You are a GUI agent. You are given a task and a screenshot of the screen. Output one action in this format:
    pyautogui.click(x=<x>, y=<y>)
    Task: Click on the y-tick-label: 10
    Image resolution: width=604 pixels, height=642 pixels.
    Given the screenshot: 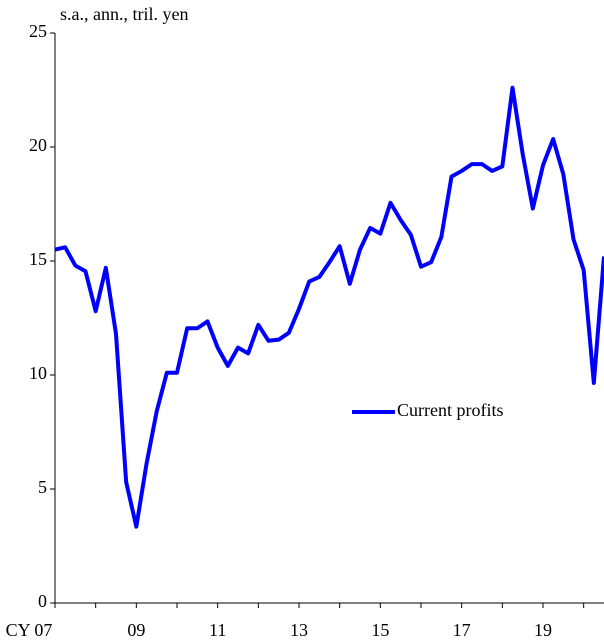 What is the action you would take?
    pyautogui.click(x=38, y=373)
    